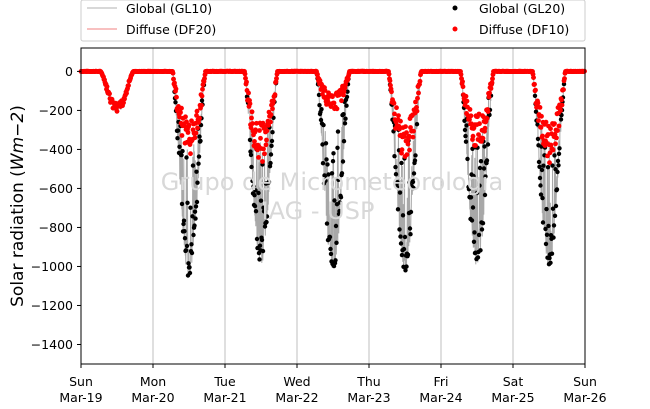  Describe the element at coordinates (152, 397) in the screenshot. I see `x-tick-label-date: Mar-20` at that location.